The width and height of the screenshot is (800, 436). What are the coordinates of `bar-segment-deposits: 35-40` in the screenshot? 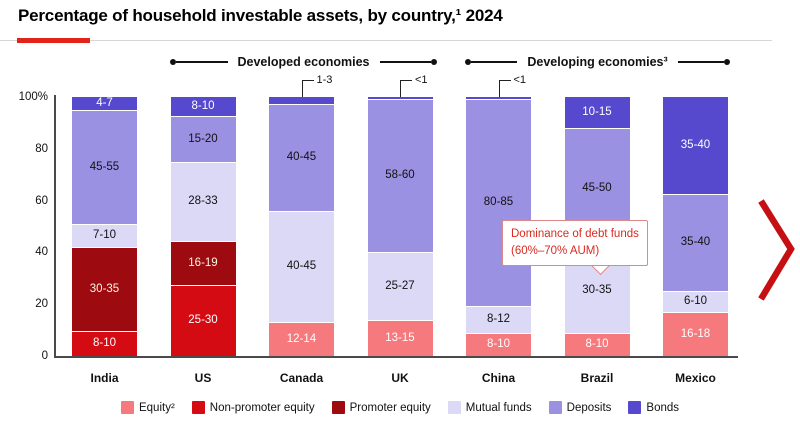 It's located at (695, 243).